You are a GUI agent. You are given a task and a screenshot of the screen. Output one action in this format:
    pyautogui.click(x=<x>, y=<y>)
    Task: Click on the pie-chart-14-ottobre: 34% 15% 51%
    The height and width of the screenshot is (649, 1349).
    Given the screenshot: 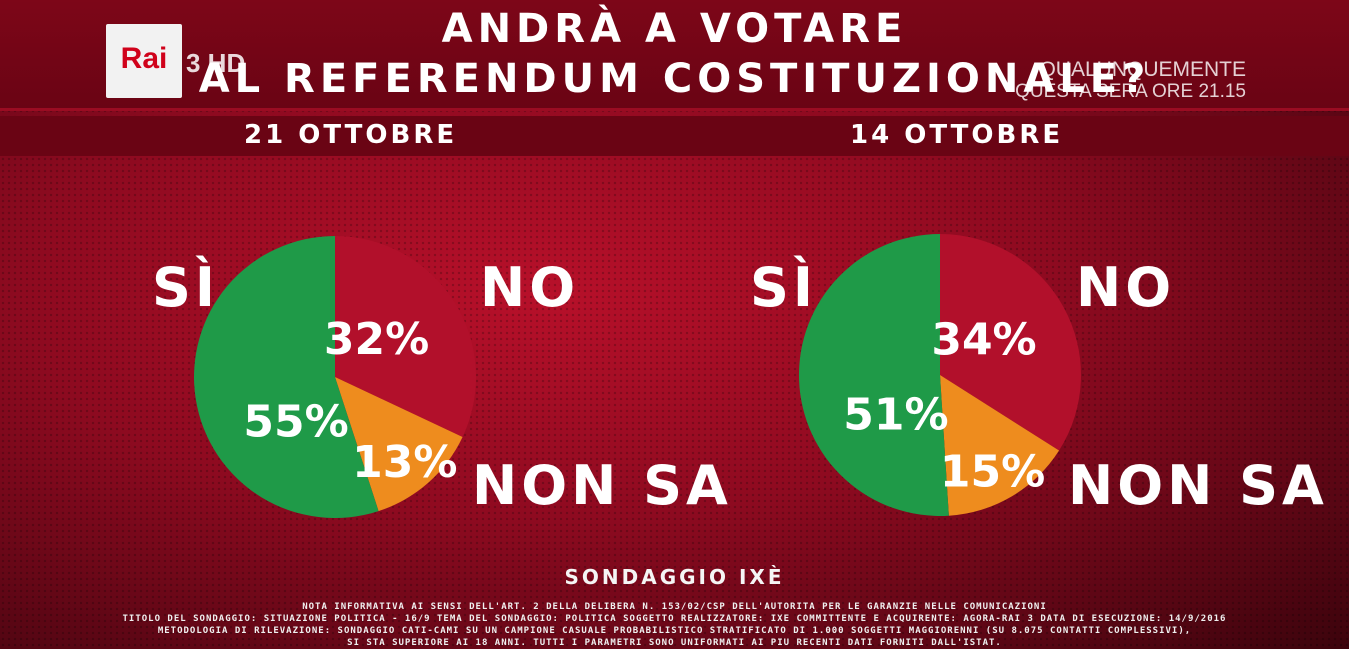 What is the action you would take?
    pyautogui.click(x=939, y=375)
    